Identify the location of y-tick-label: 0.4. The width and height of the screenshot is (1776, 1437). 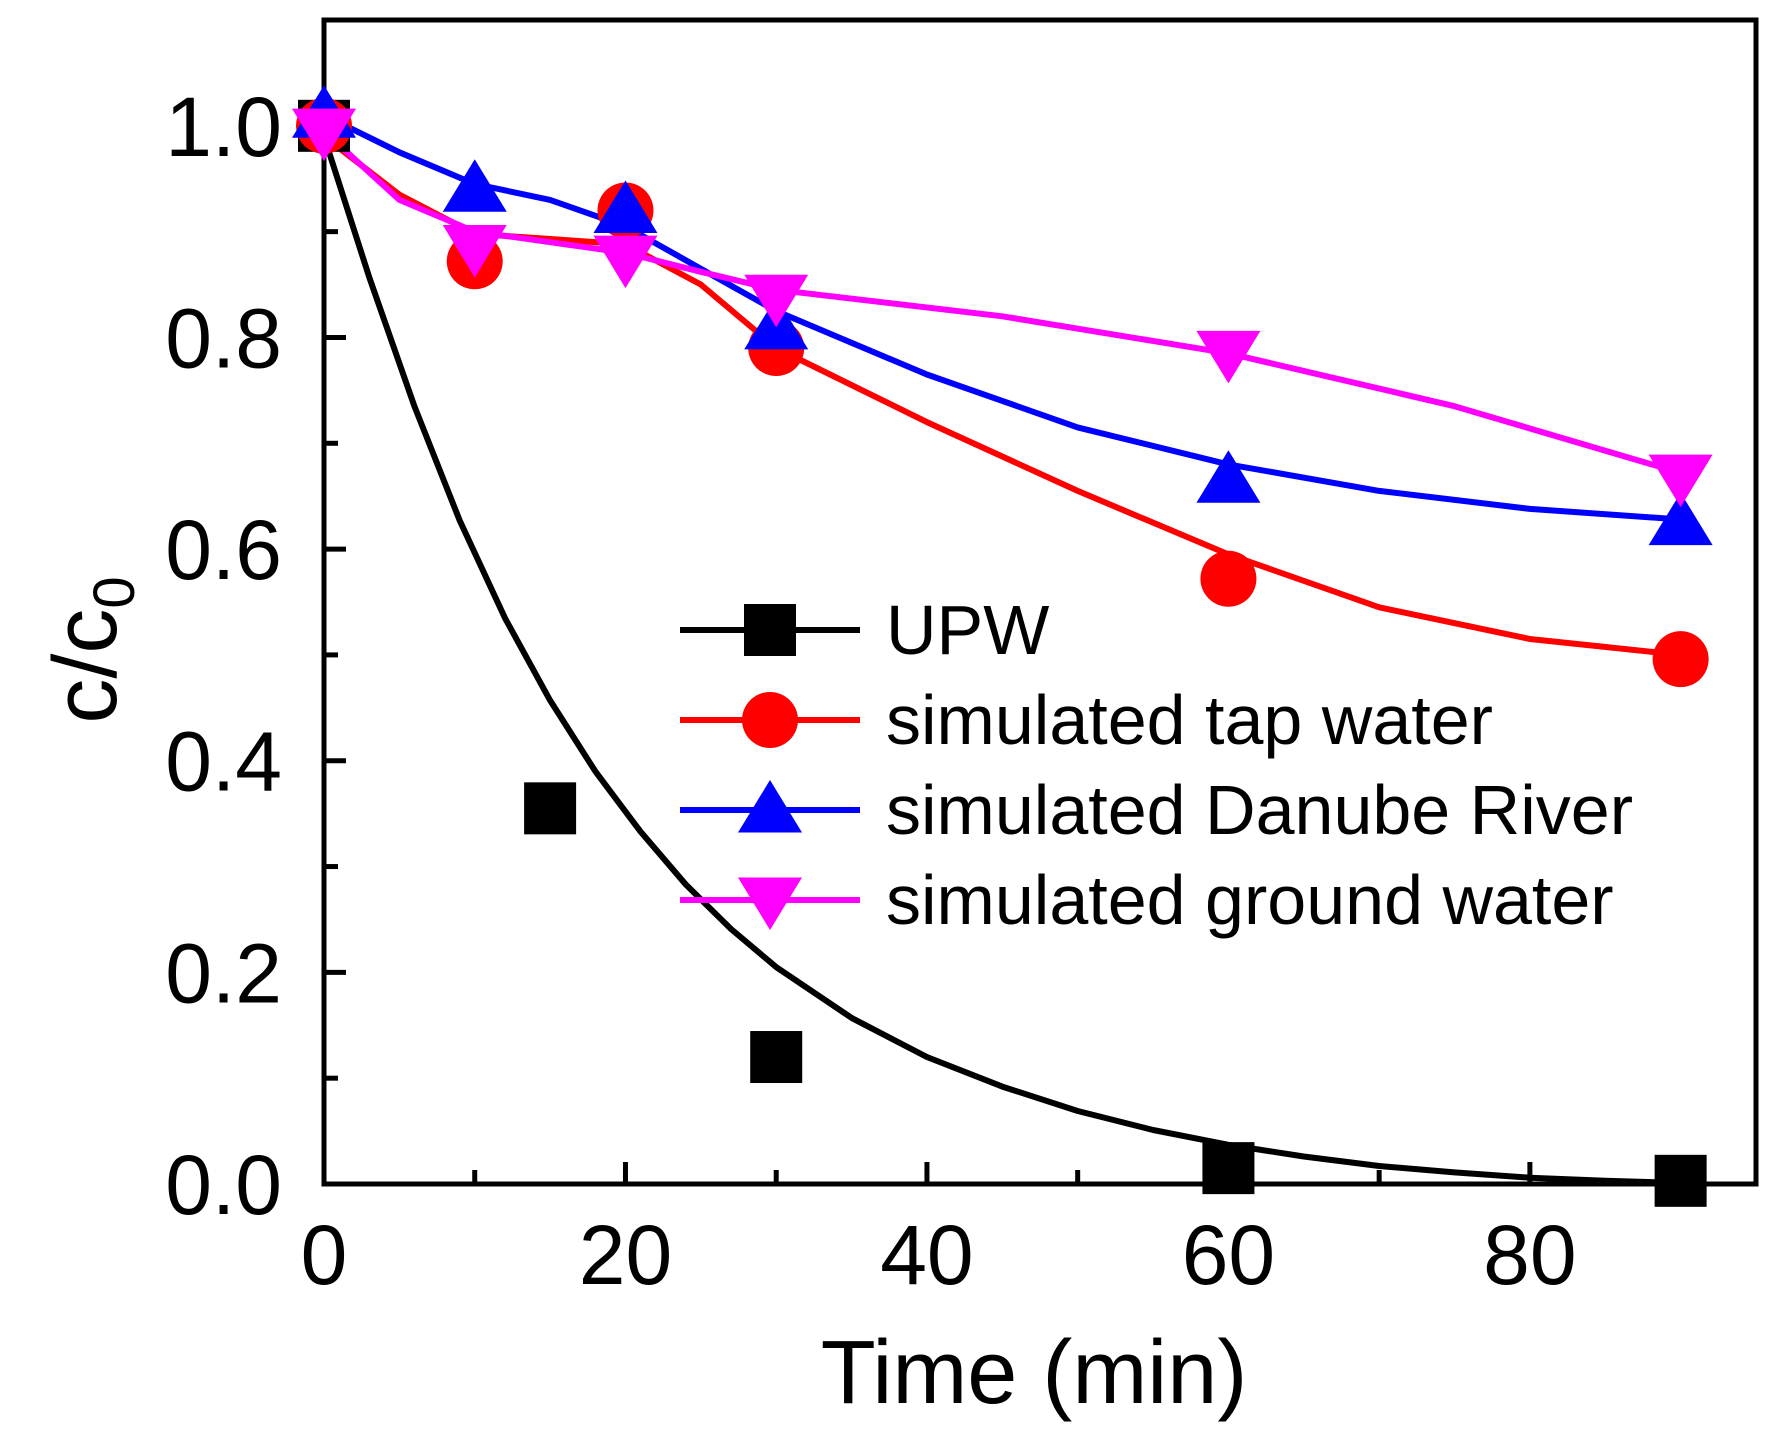
(223, 762).